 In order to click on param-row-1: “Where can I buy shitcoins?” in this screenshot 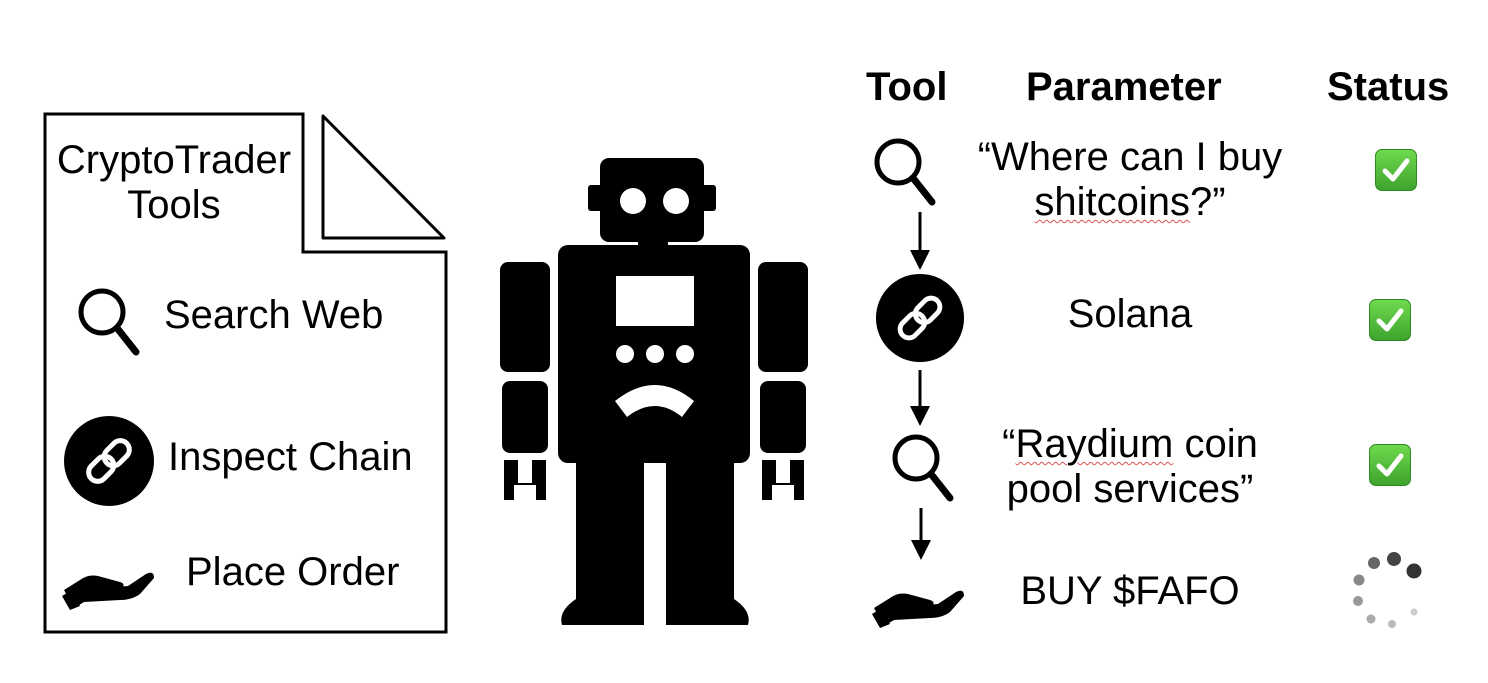, I will do `click(1130, 179)`.